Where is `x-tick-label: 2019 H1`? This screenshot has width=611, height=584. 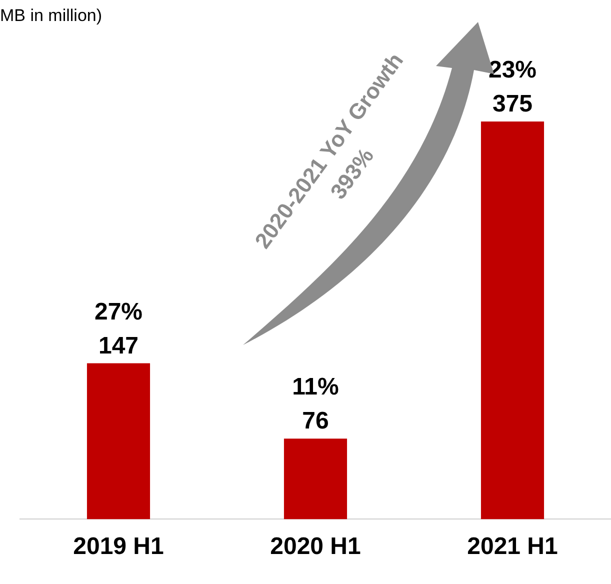 x-tick-label: 2019 H1 is located at coordinates (118, 546).